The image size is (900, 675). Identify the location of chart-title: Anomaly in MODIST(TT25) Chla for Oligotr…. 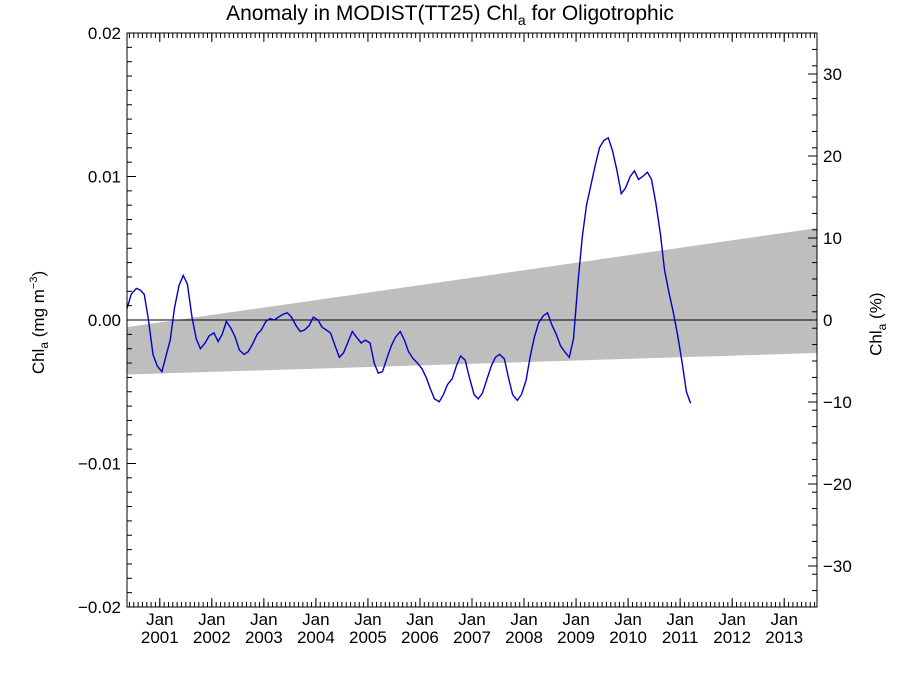
(450, 15).